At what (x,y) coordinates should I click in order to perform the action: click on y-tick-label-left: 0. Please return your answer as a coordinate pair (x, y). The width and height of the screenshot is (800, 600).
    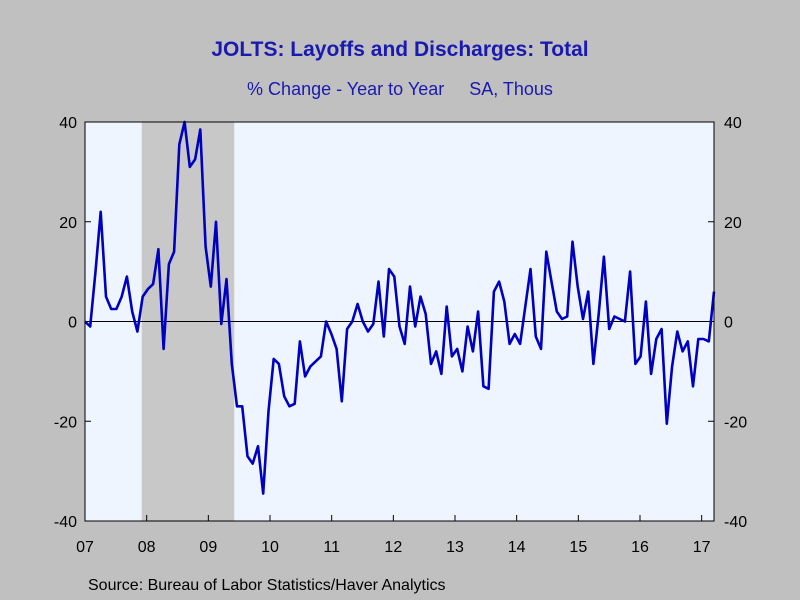
    Looking at the image, I should click on (72, 323).